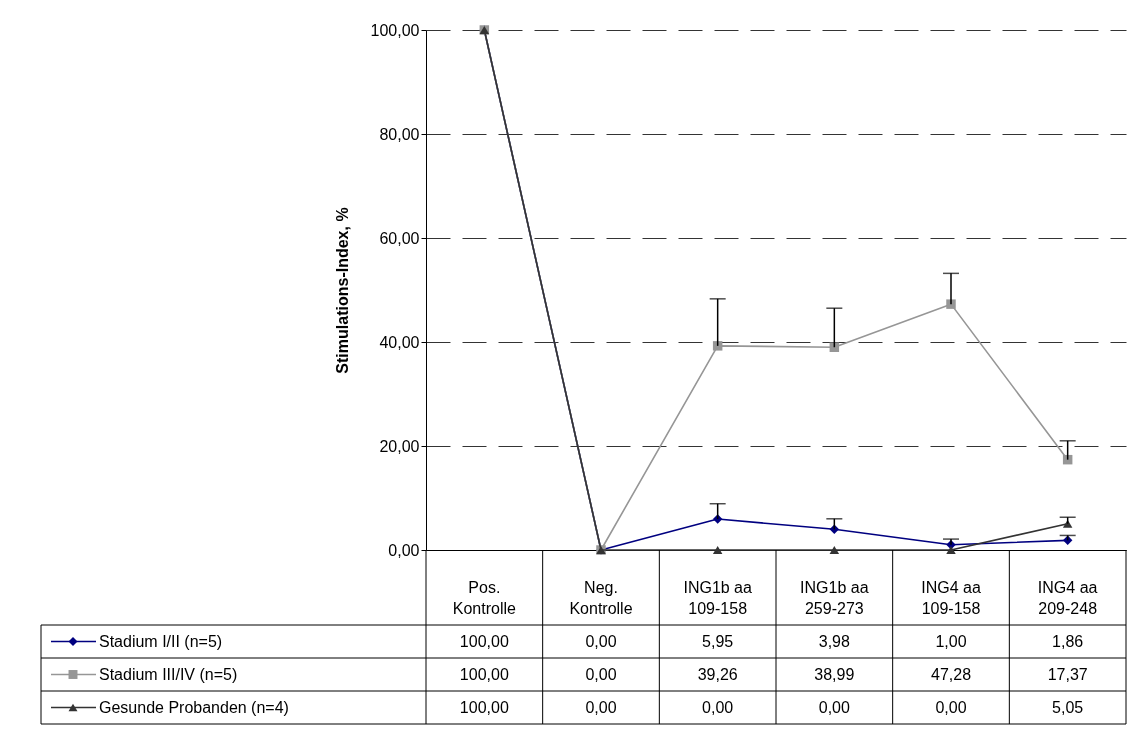 Image resolution: width=1136 pixels, height=732 pixels. What do you see at coordinates (404, 550) in the screenshot?
I see `y-tick-label: 0,00` at bounding box center [404, 550].